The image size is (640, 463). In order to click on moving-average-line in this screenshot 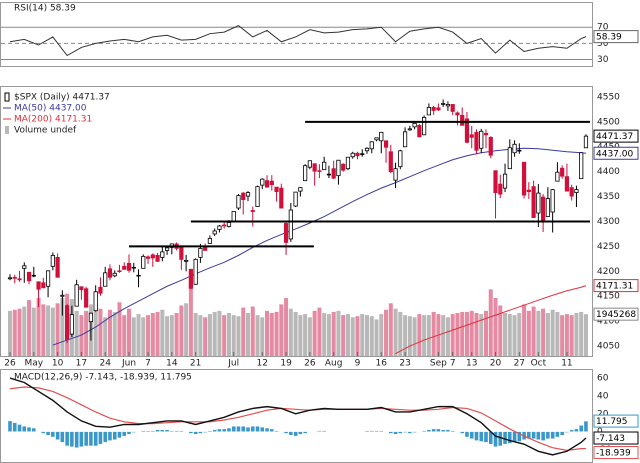, I will do `click(491, 319)`.